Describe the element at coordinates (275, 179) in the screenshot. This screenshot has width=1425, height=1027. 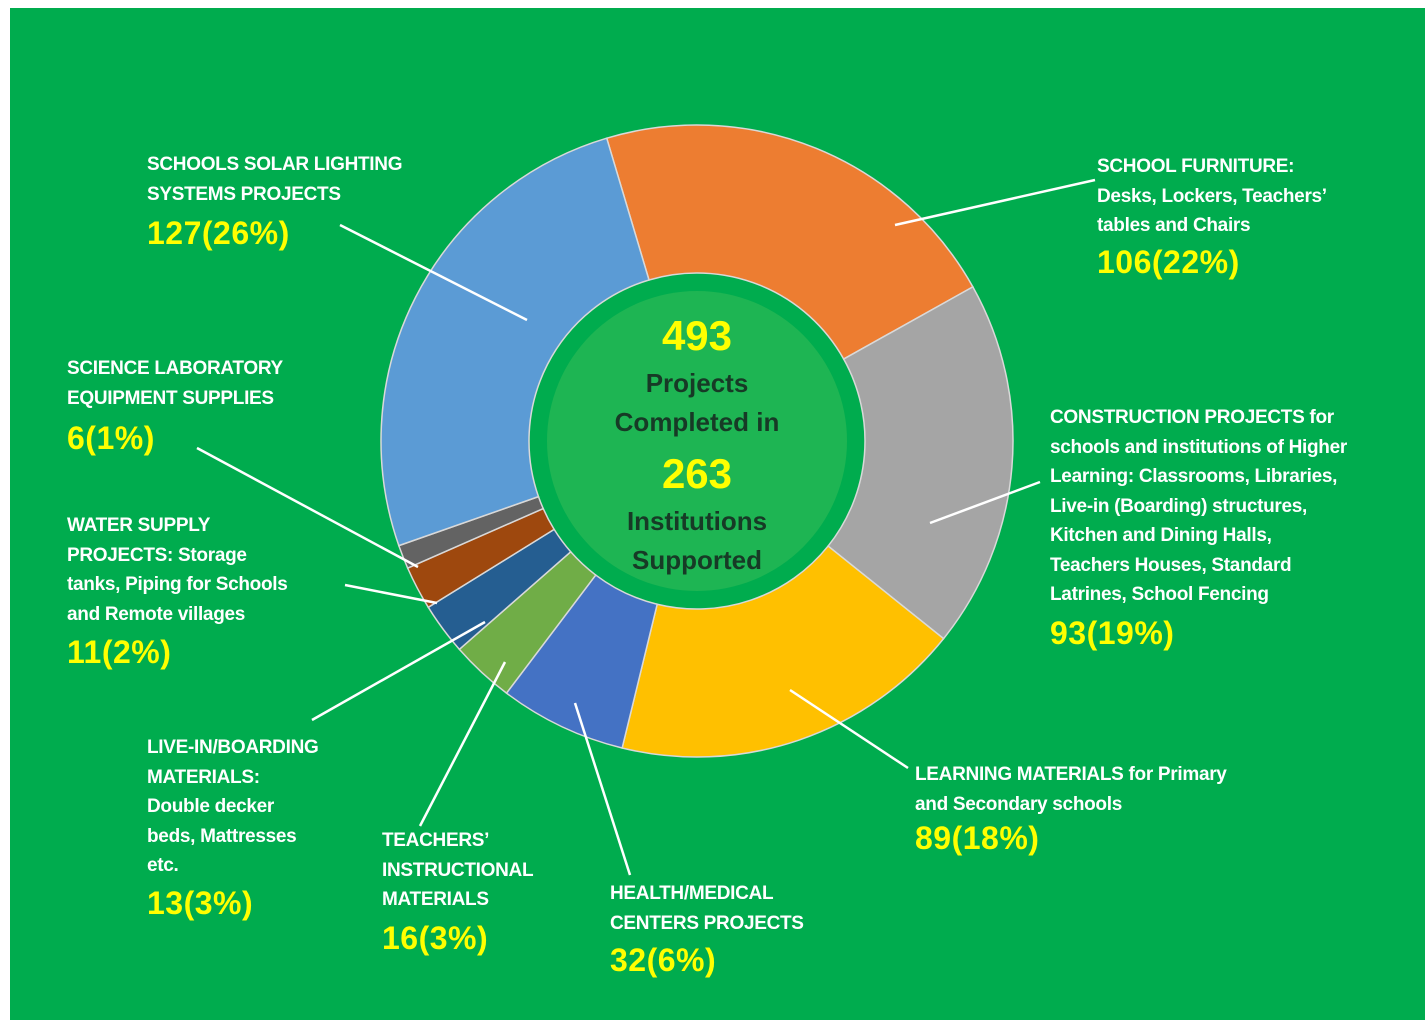
I see `category-label: SCHOOLS SOLAR LIGHTING SYSTEMS PROJECTS` at that location.